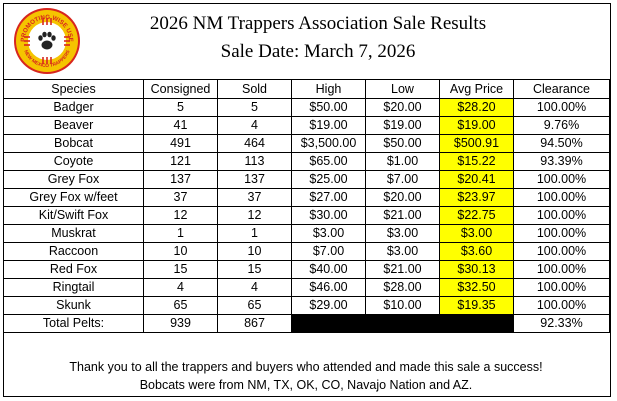  Describe the element at coordinates (73, 197) in the screenshot. I see `table-cell: Grey Fox w/feet` at that location.